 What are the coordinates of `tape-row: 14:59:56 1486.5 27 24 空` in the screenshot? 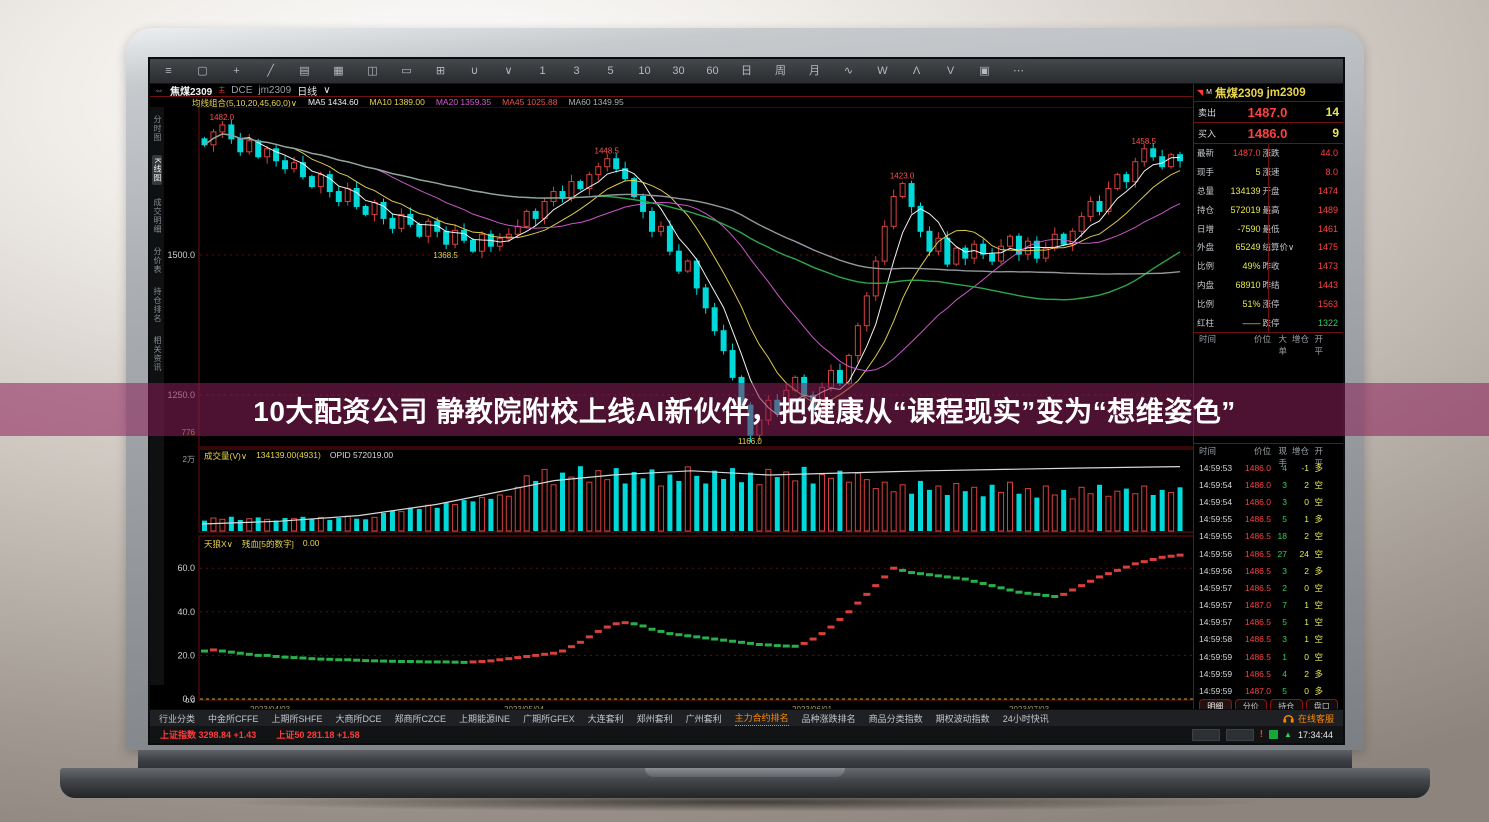 It's located at (1268, 553).